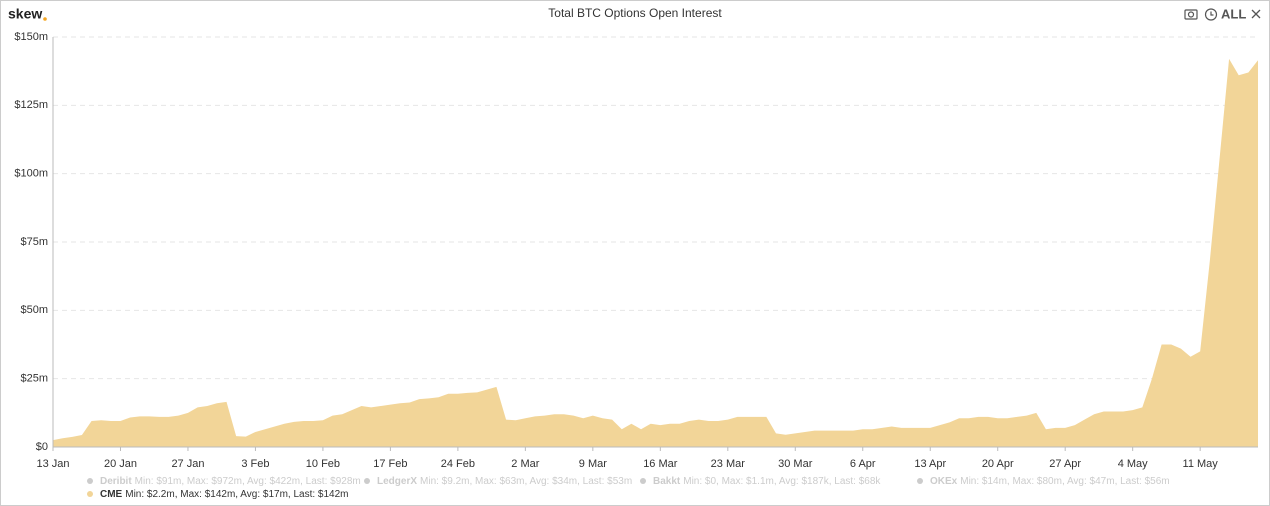 The height and width of the screenshot is (506, 1270). What do you see at coordinates (34, 379) in the screenshot?
I see `y-tick-label: $25m` at bounding box center [34, 379].